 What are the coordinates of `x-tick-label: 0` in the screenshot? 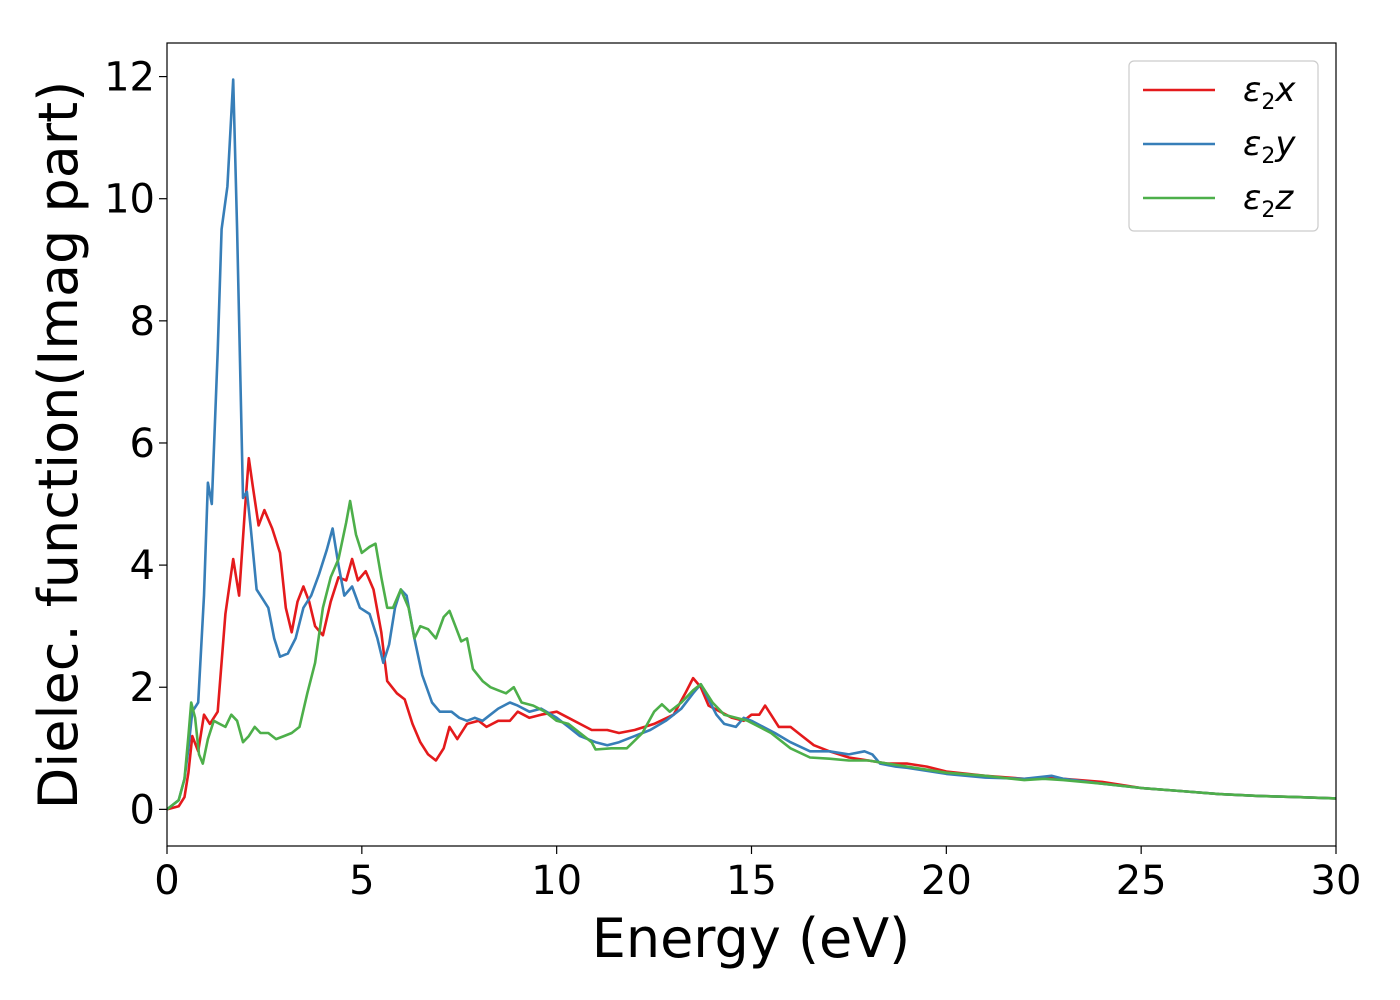 It's located at (166, 881).